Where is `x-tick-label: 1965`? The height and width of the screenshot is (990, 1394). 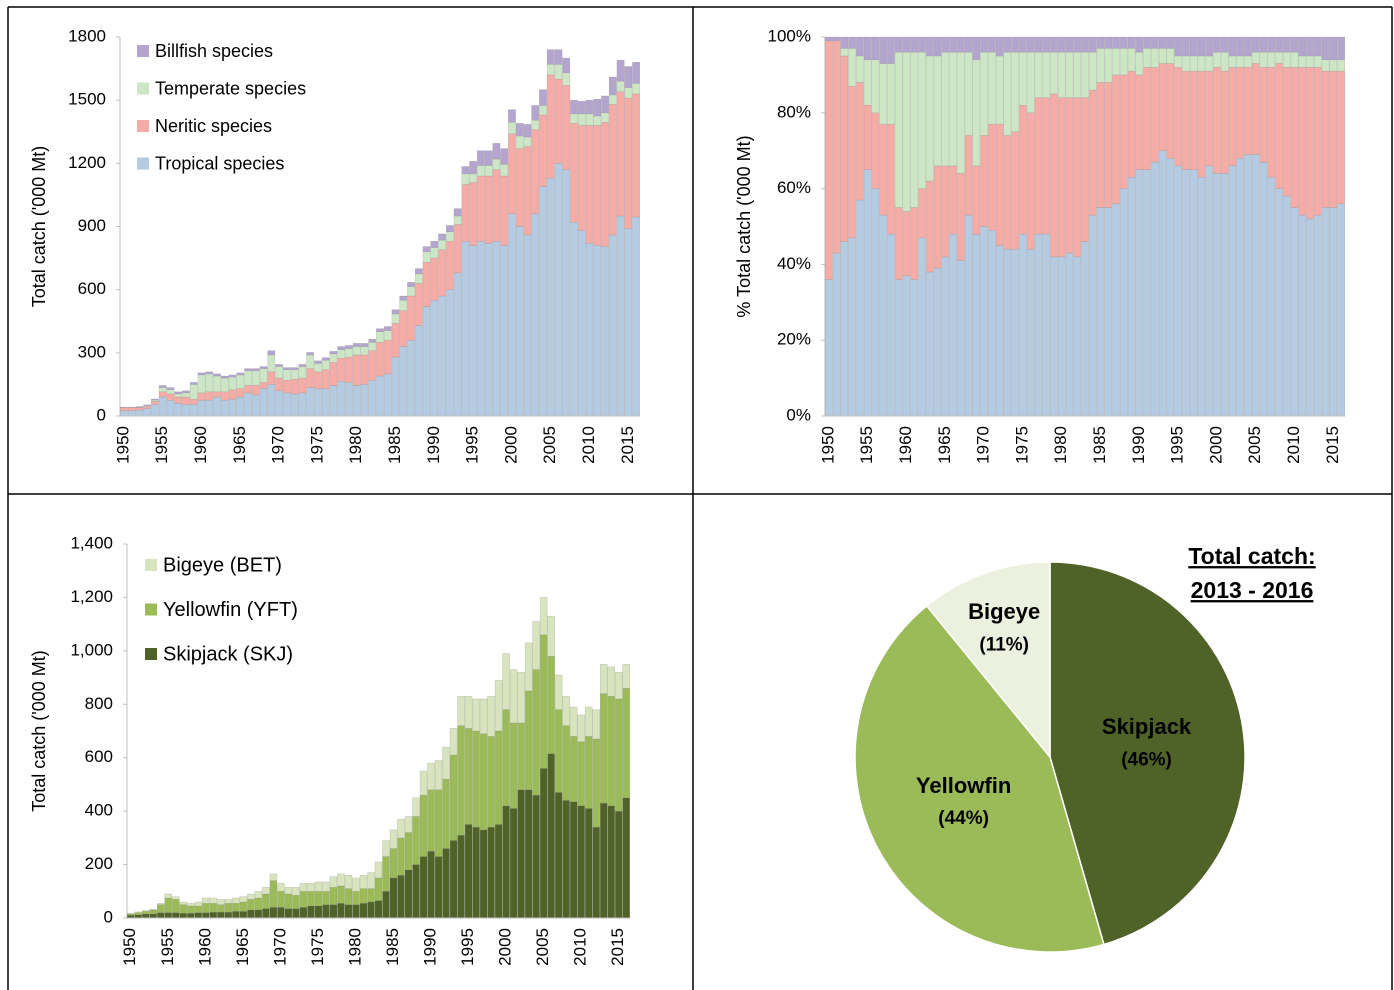 x-tick-label: 1965 is located at coordinates (944, 445).